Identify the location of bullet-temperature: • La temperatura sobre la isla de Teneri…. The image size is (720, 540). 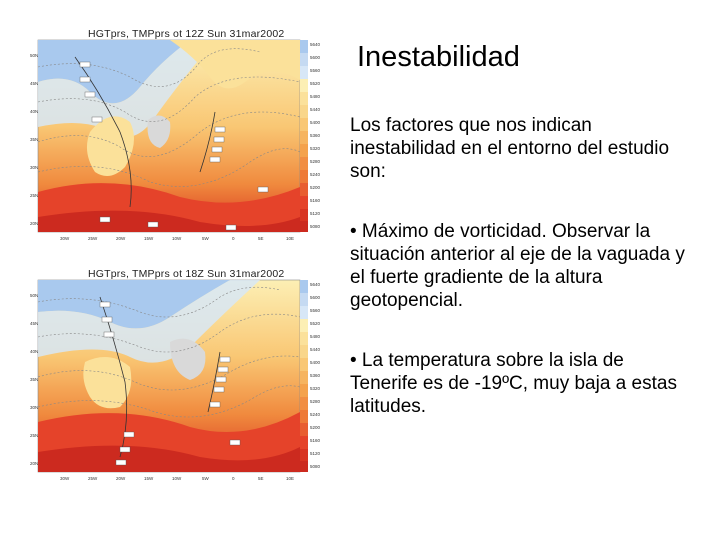
(513, 383).